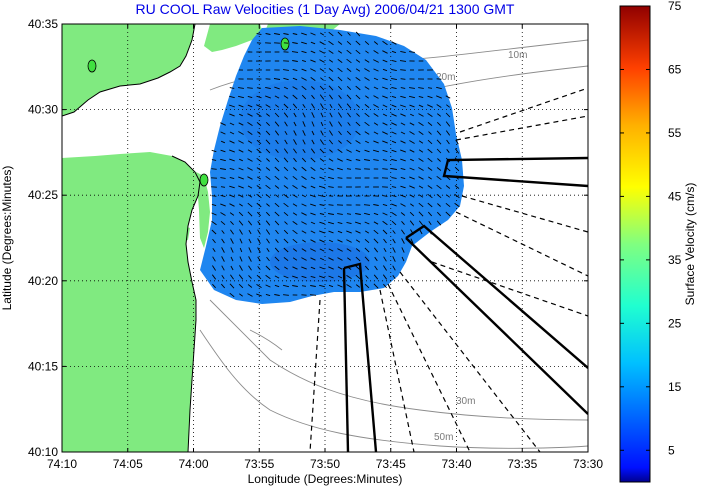  I want to click on coastline, so click(129, 70).